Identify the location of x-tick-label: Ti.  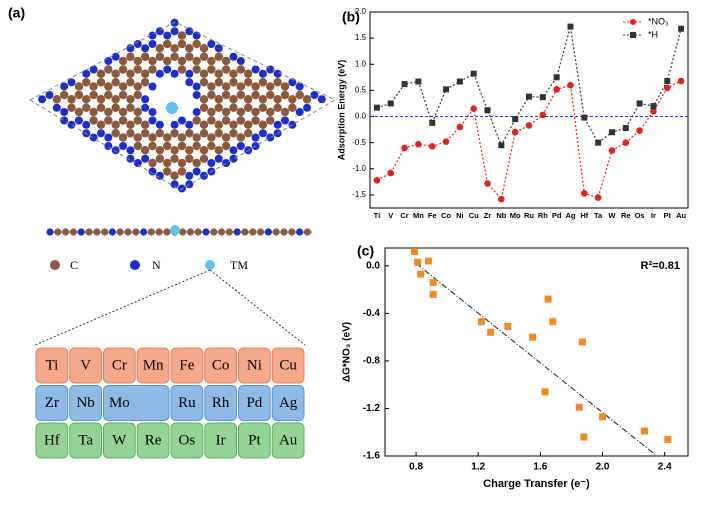
(377, 215).